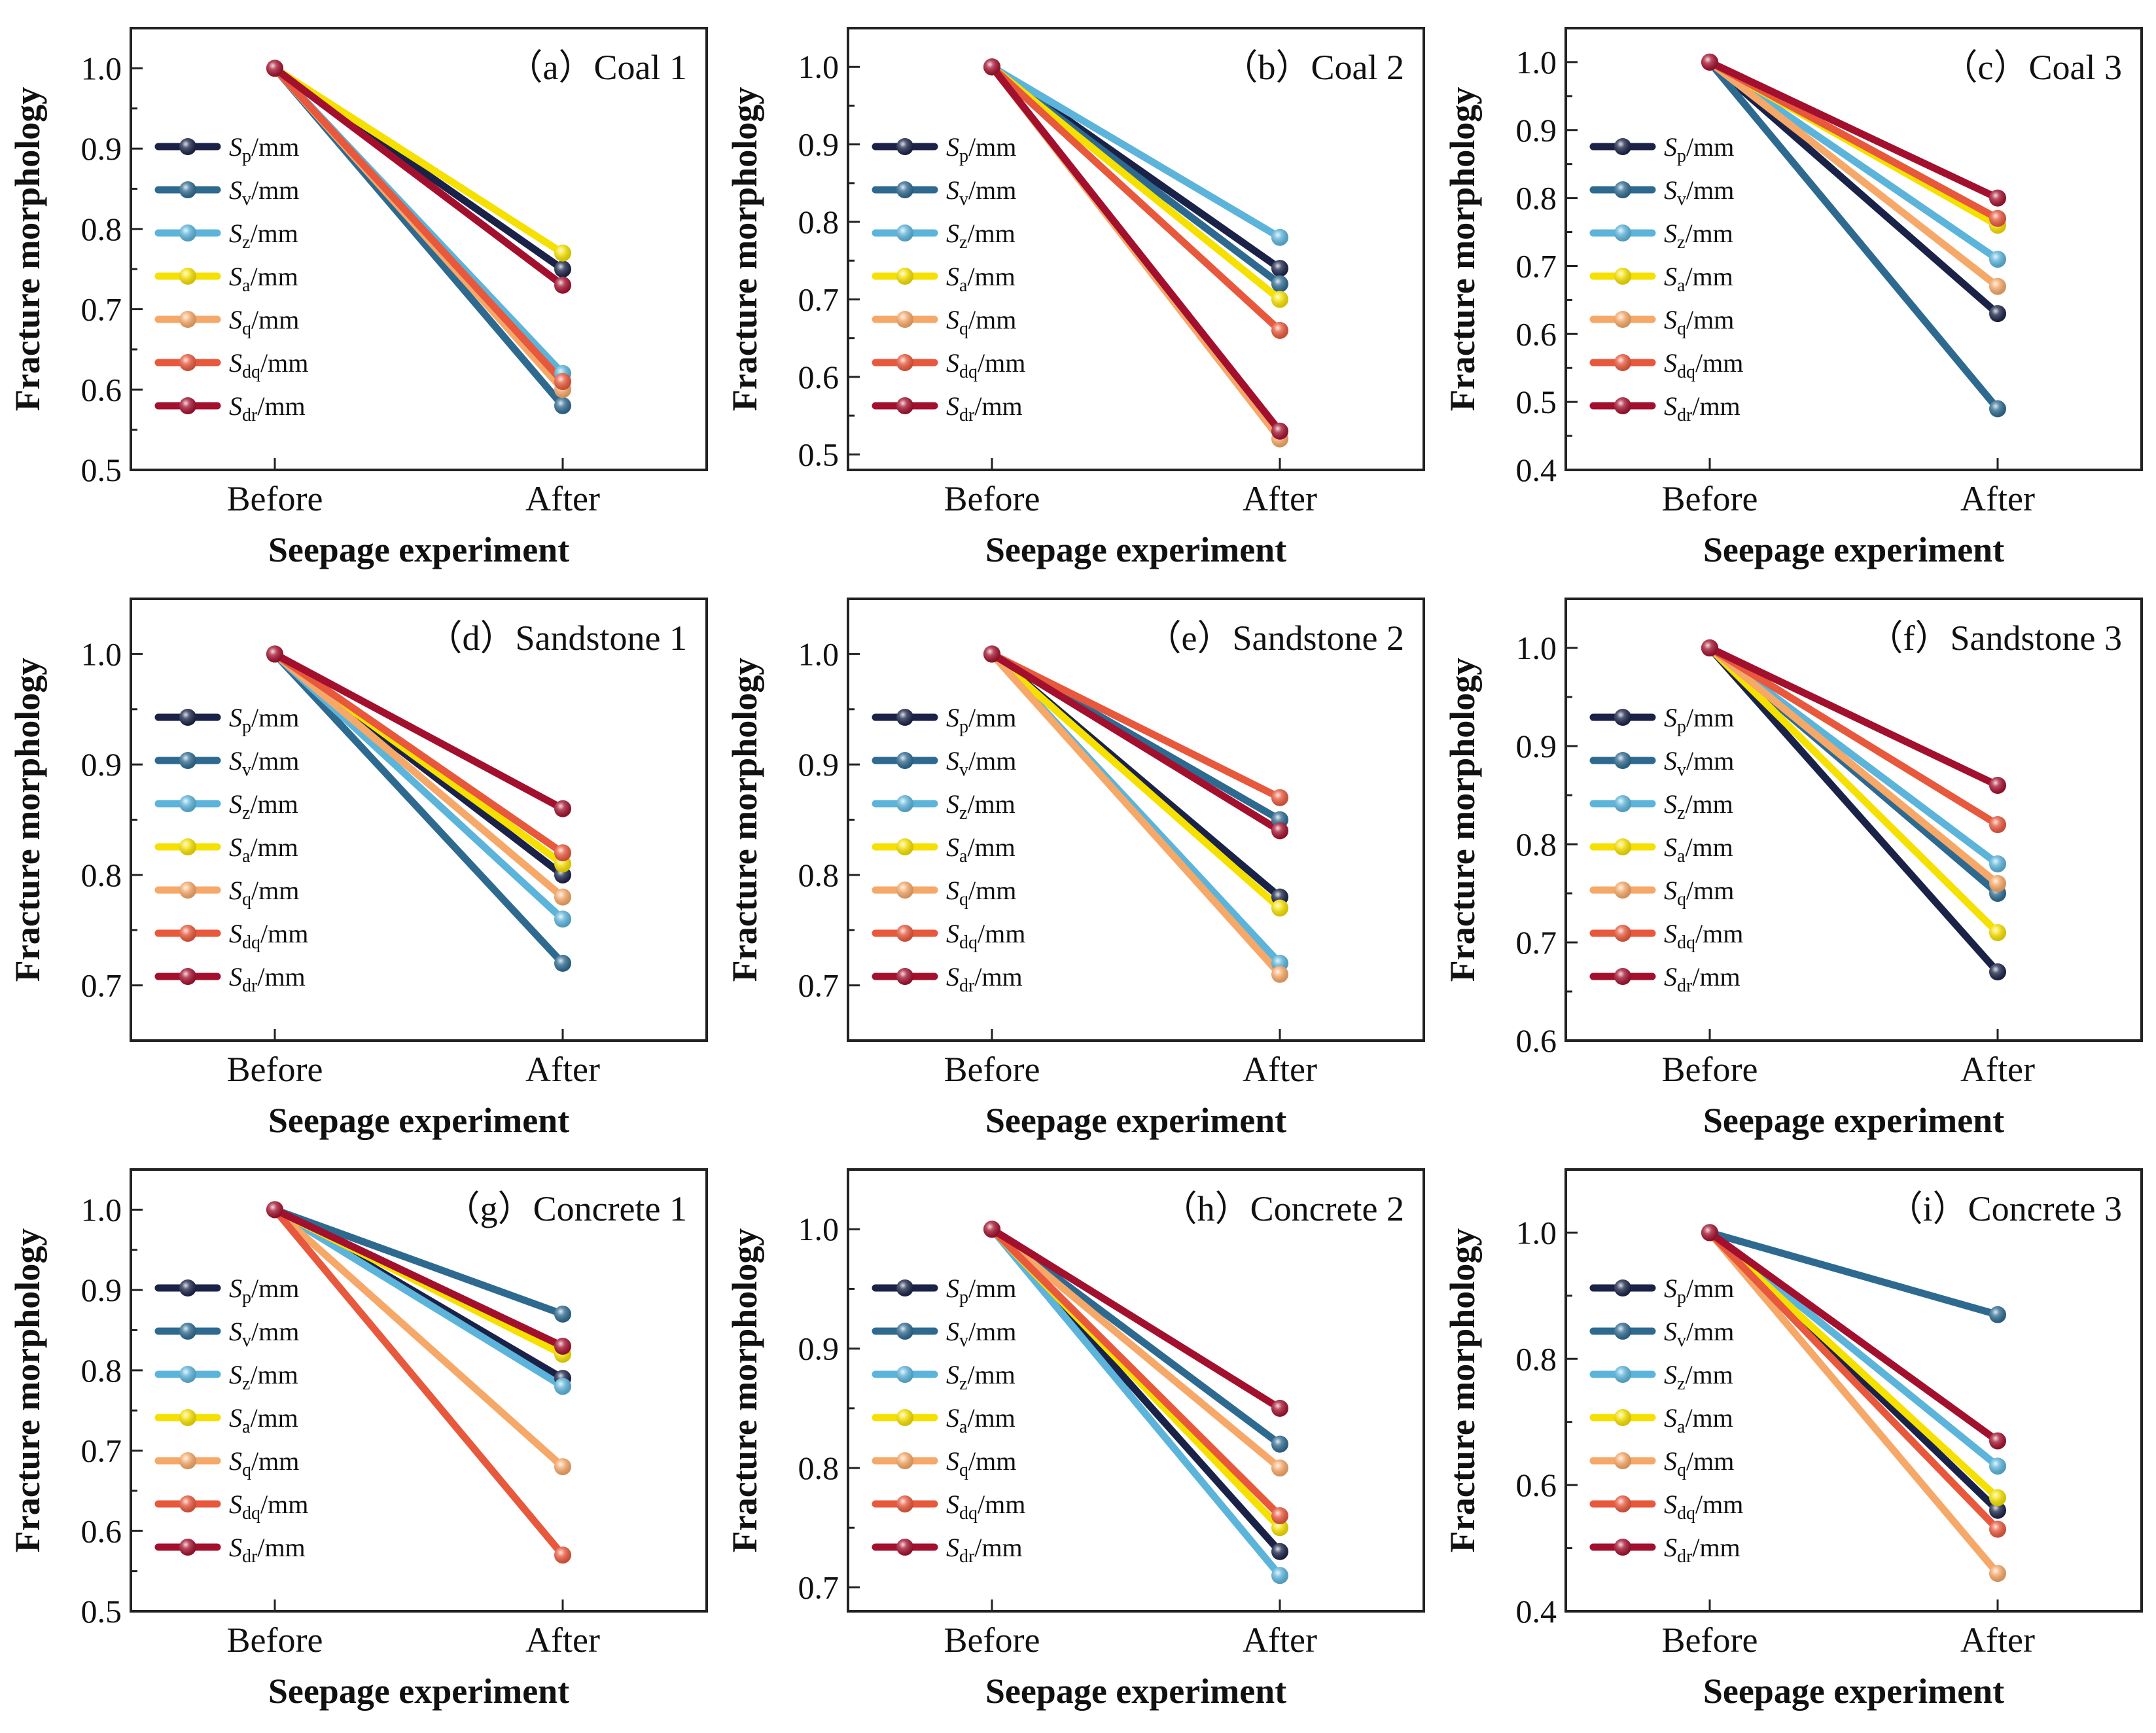  Describe the element at coordinates (1136, 152) in the screenshot. I see `series-line-Sz` at that location.